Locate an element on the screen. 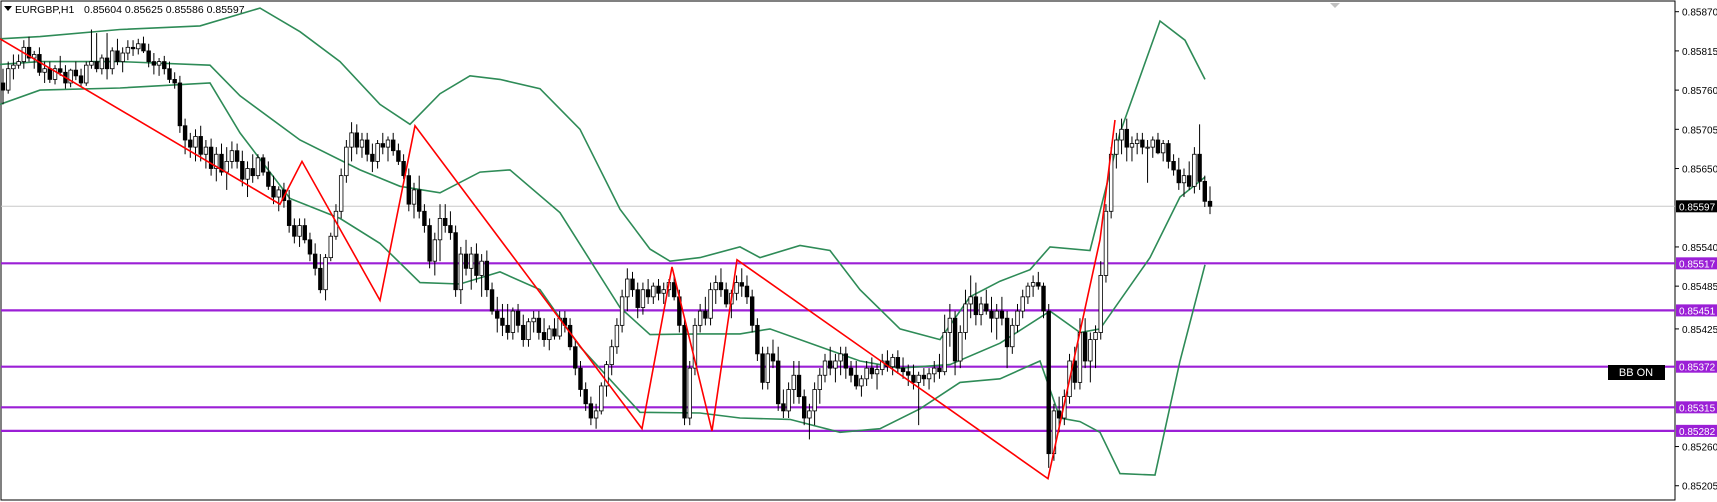  chart-shift-marker-icon is located at coordinates (1335, 5).